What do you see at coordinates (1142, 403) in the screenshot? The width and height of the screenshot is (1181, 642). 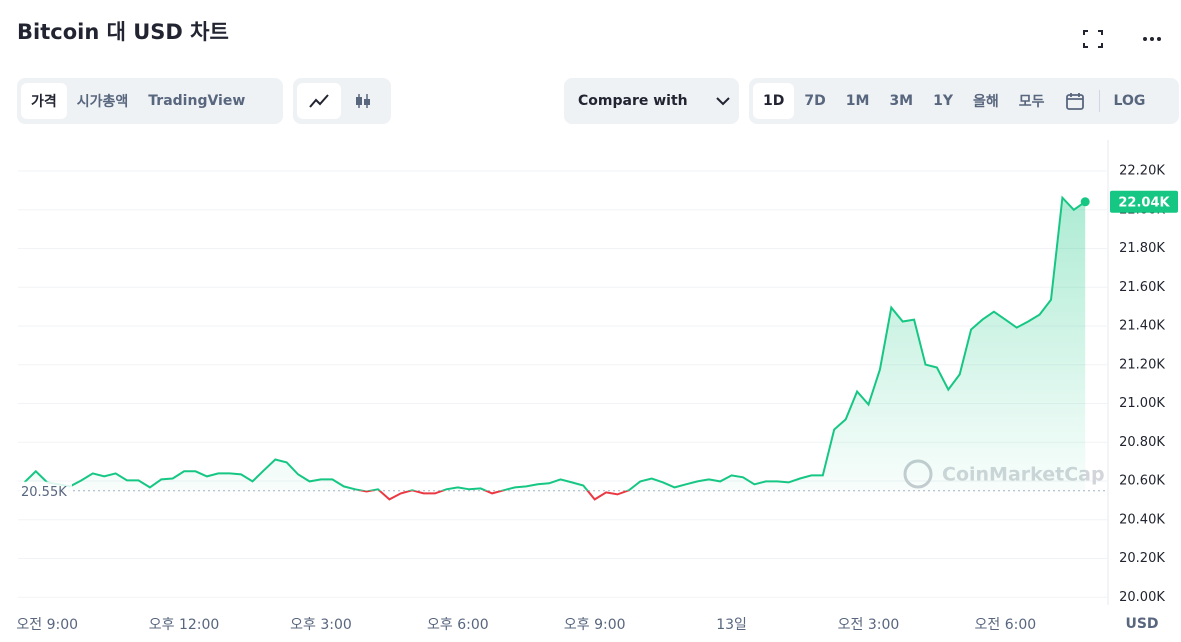 I see `y-tick-label: 21.00K` at bounding box center [1142, 403].